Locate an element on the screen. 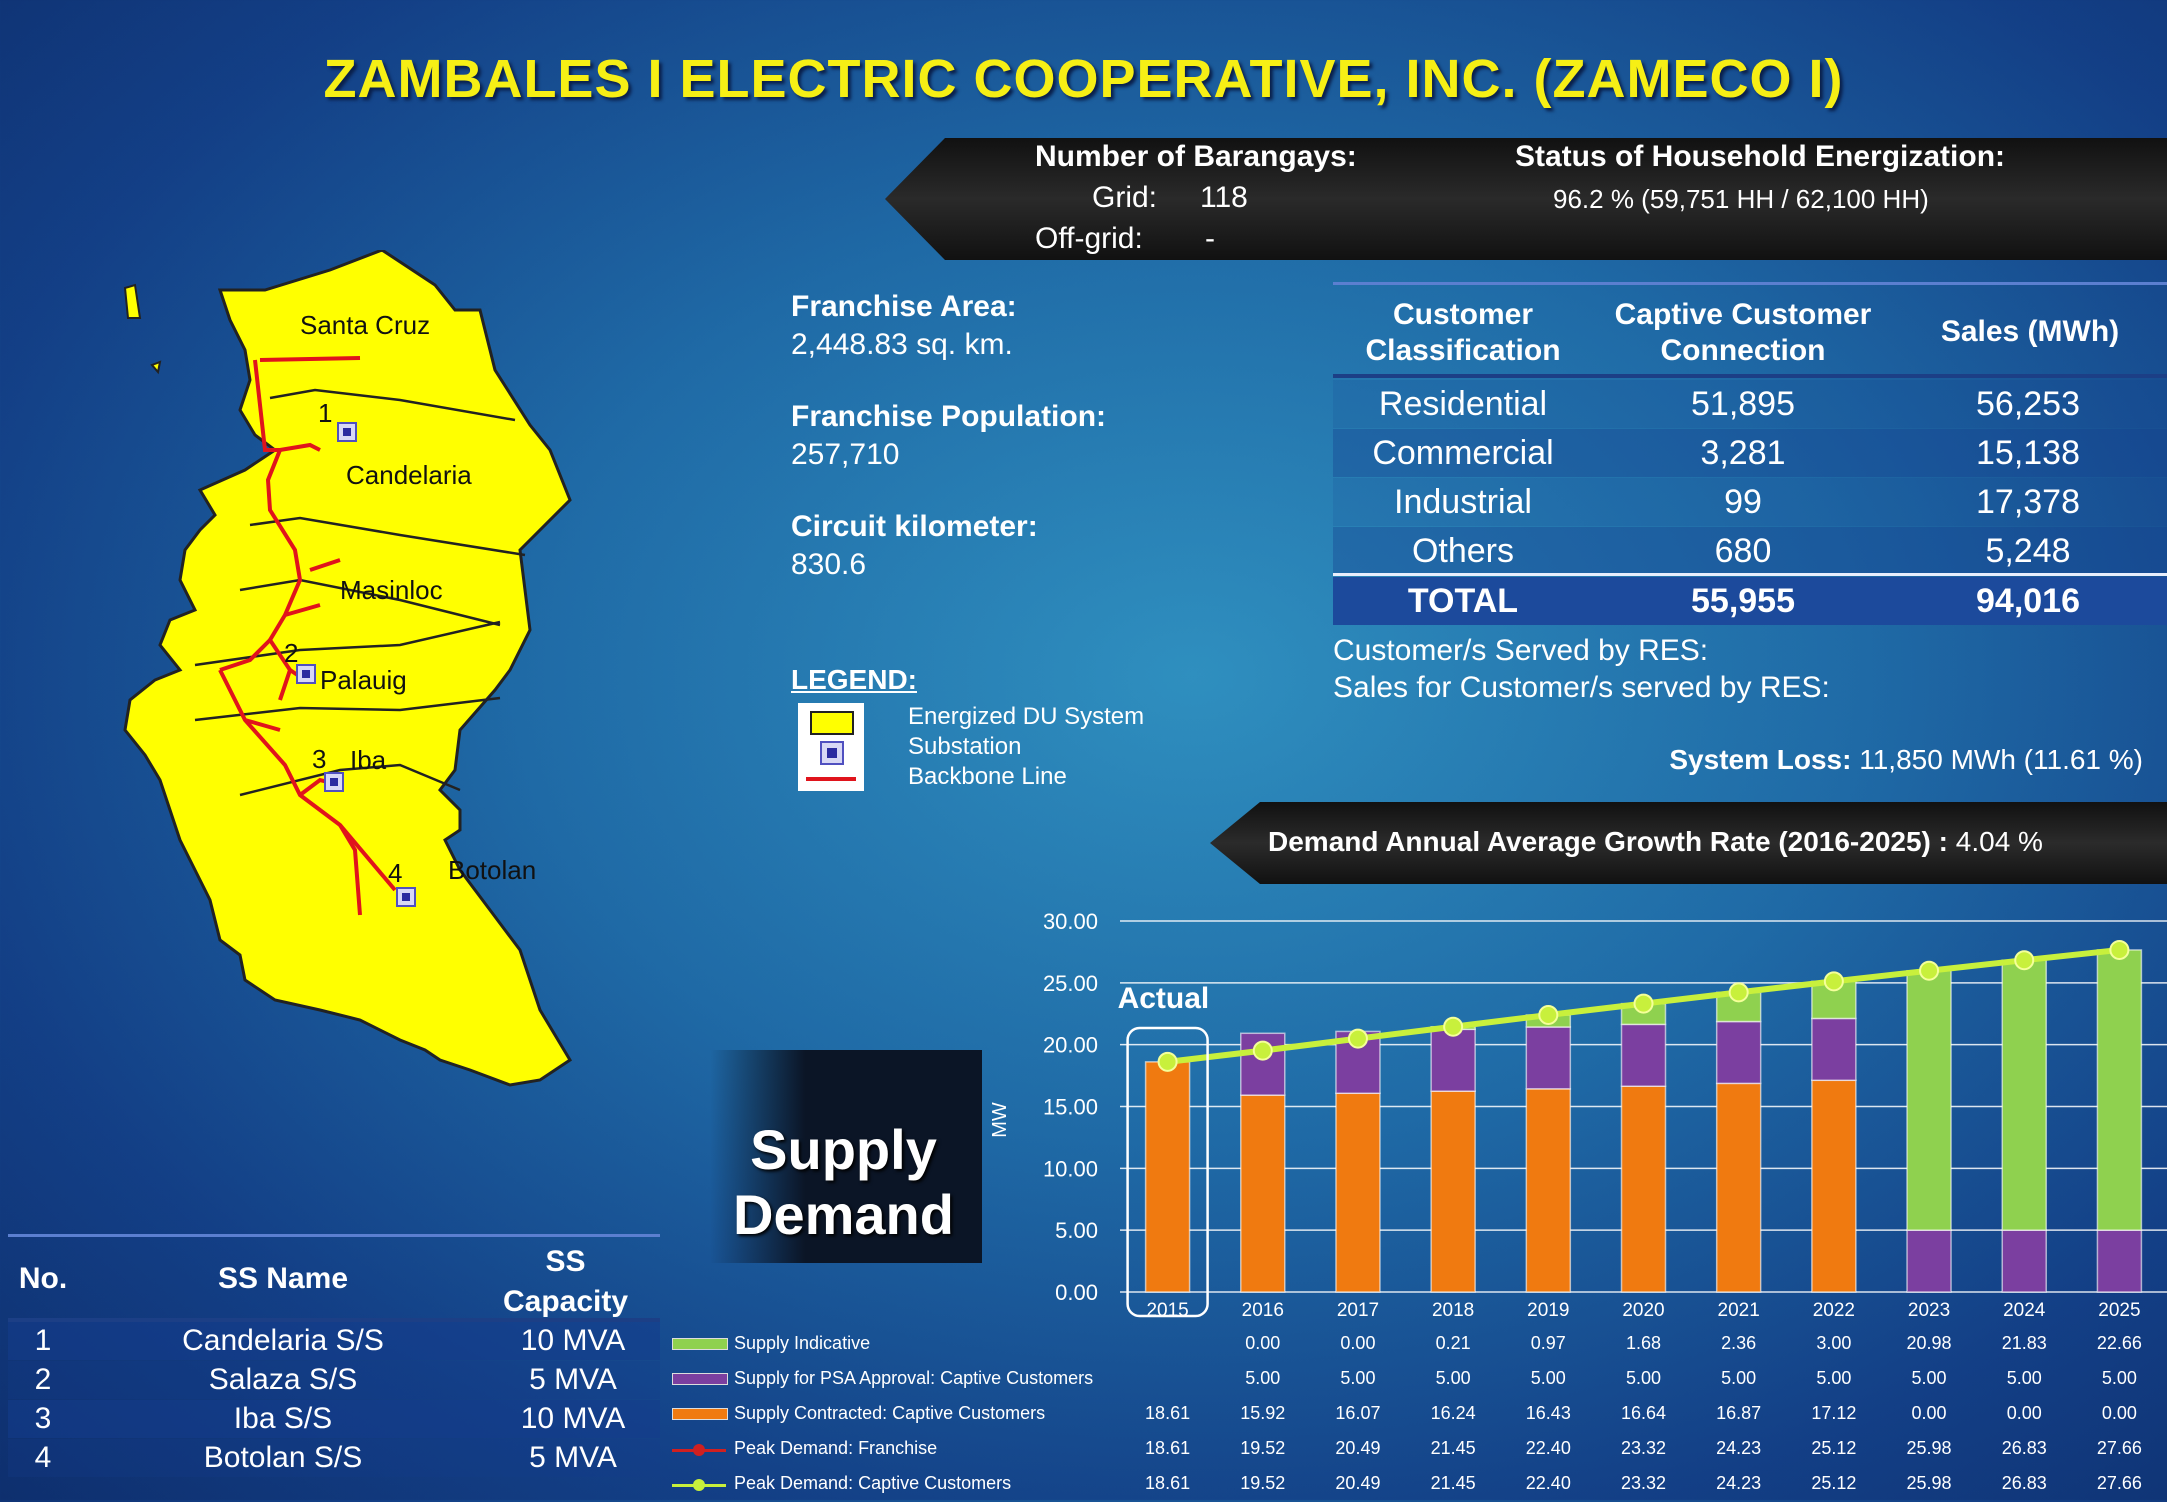 The height and width of the screenshot is (1502, 2167). legend-item-substation: Substation is located at coordinates (965, 746).